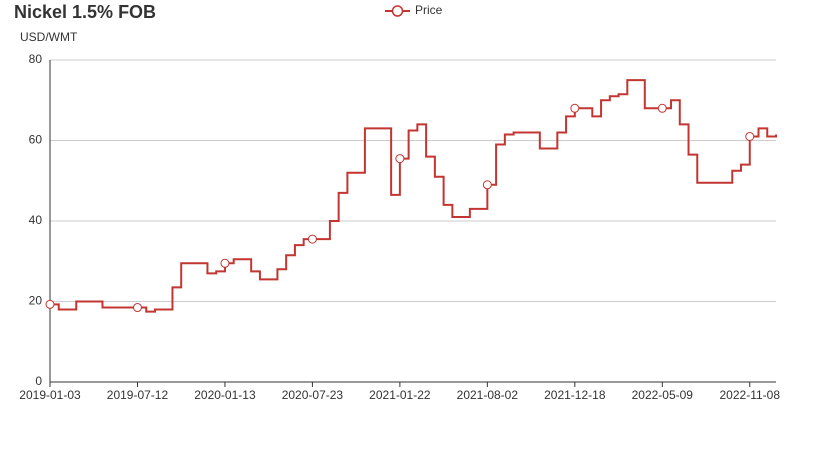 The image size is (826, 460). Describe the element at coordinates (225, 395) in the screenshot. I see `x-tick-label: 2020-01-13` at that location.